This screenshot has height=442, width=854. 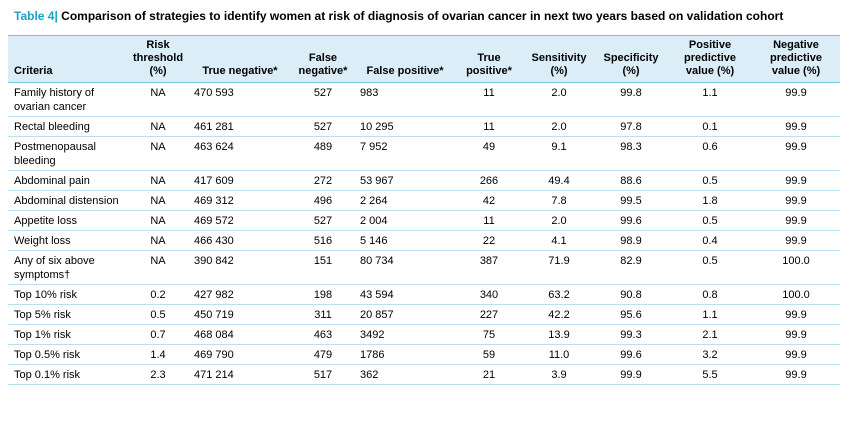 What do you see at coordinates (240, 240) in the screenshot?
I see `true-negative-cell: 466 430` at bounding box center [240, 240].